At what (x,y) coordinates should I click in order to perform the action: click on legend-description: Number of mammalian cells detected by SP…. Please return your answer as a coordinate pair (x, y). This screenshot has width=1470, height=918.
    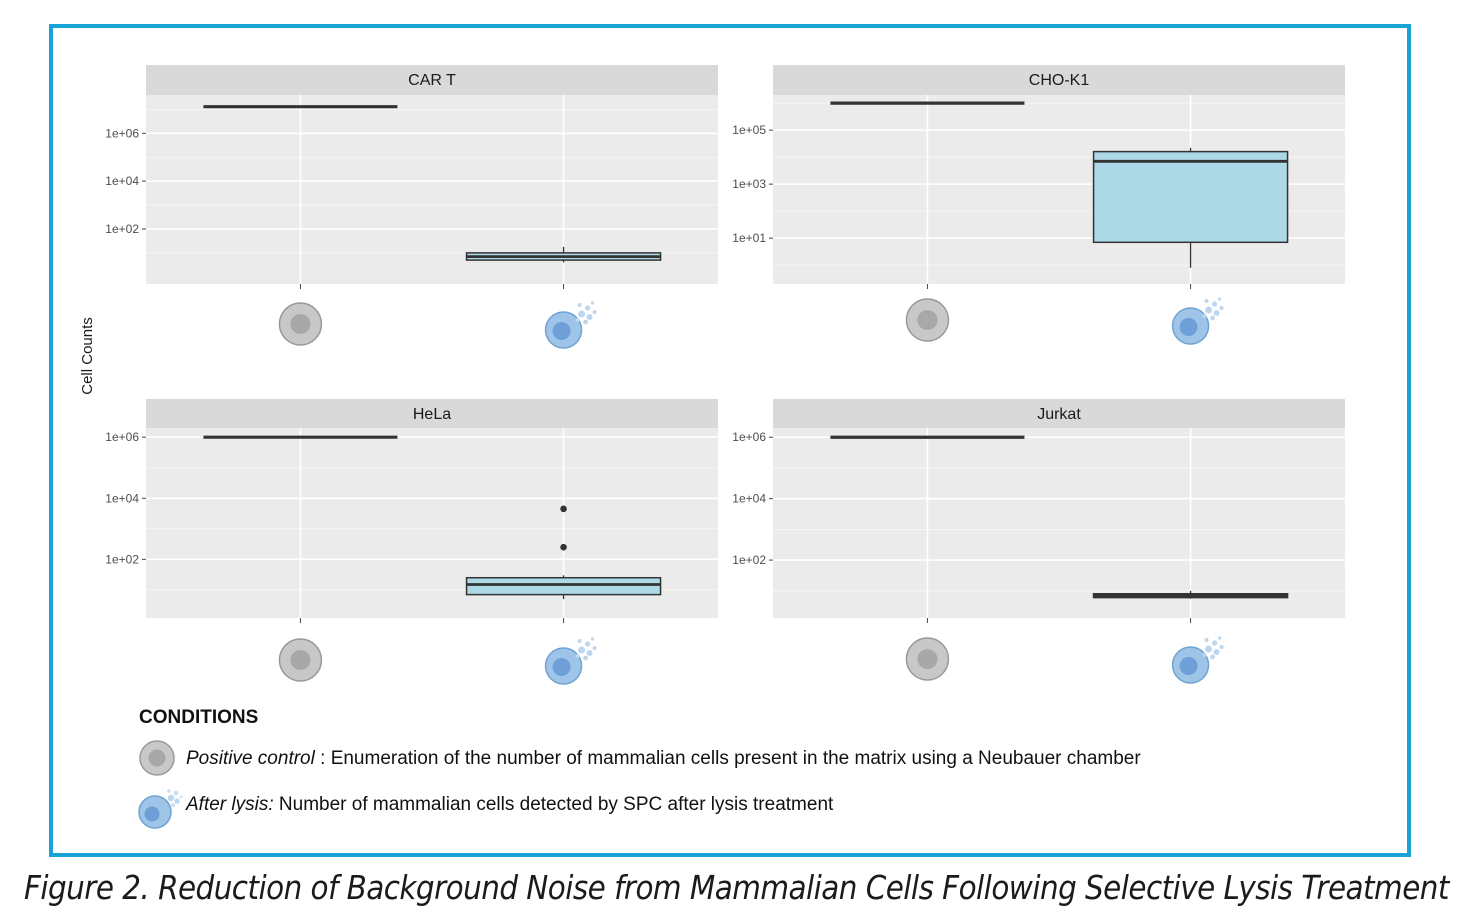
    Looking at the image, I should click on (556, 804).